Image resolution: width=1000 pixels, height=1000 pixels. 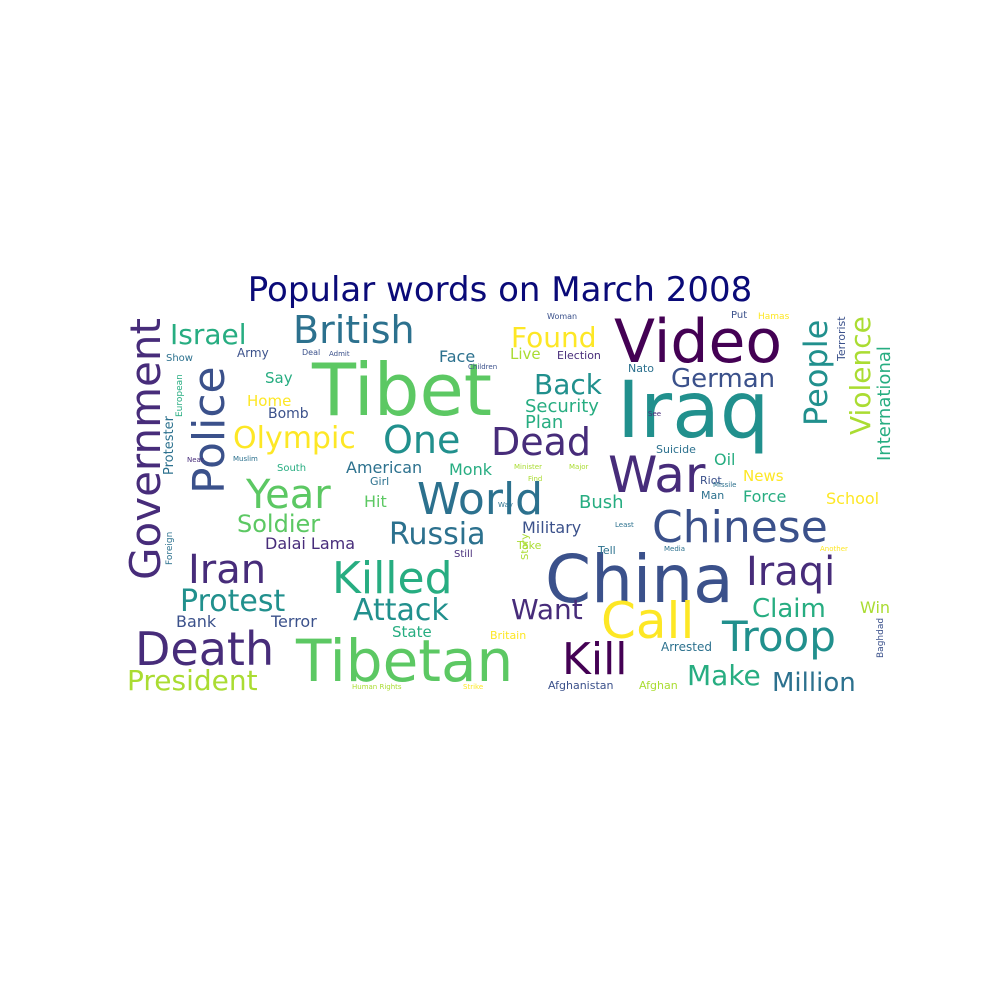 I want to click on word-say: Say, so click(x=279, y=378).